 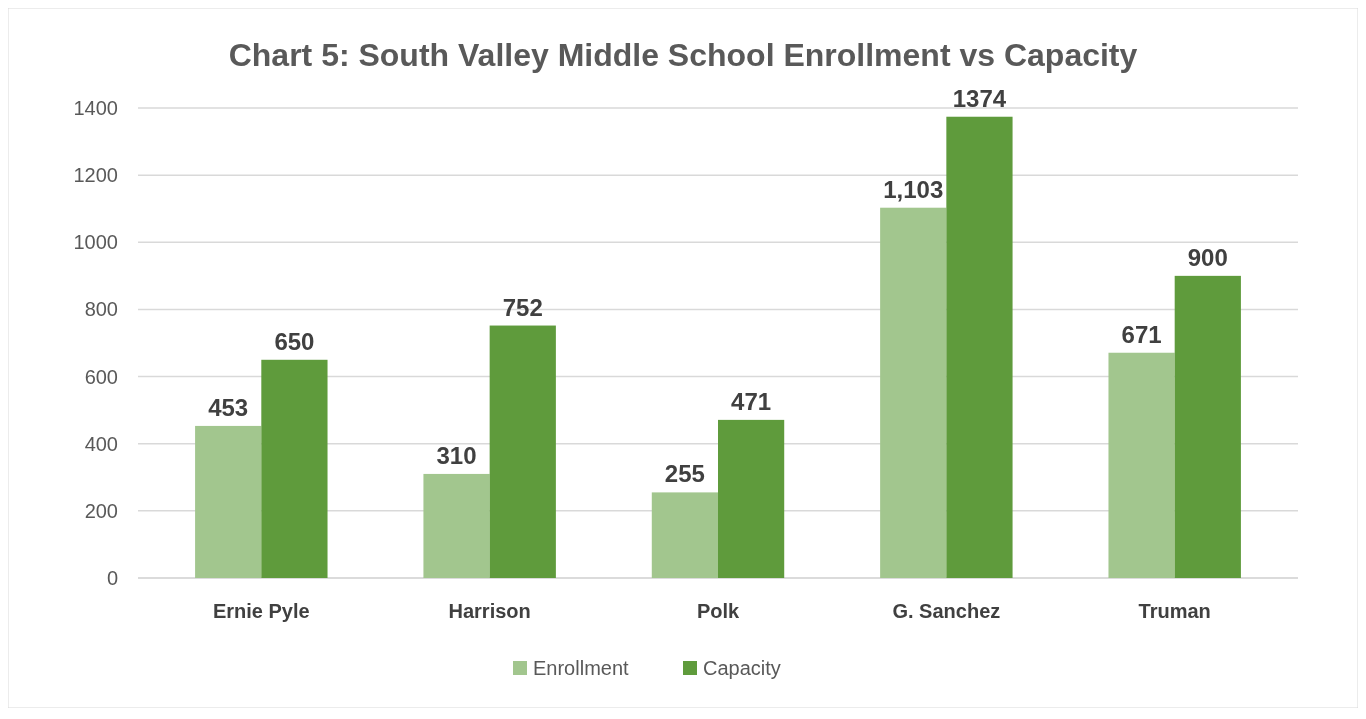 I want to click on data-label: 1,103, so click(x=913, y=189).